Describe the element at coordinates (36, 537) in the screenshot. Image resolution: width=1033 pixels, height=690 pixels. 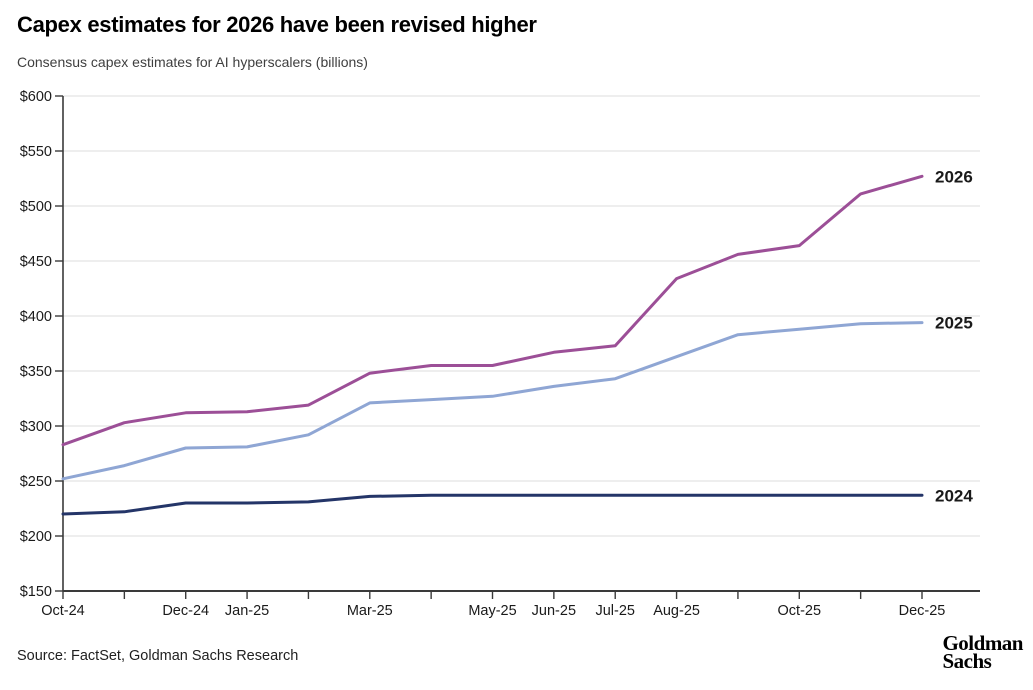
I see `y-tick-label: $200` at that location.